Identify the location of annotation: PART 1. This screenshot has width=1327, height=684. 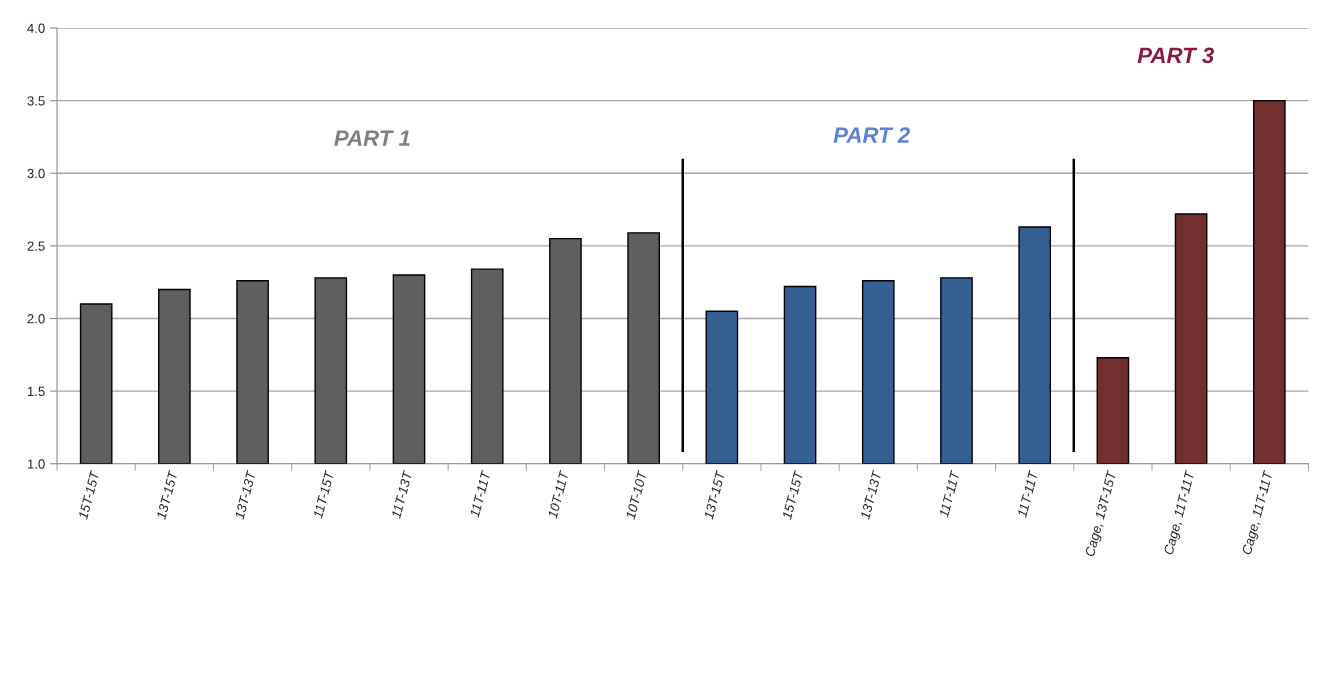
(372, 138).